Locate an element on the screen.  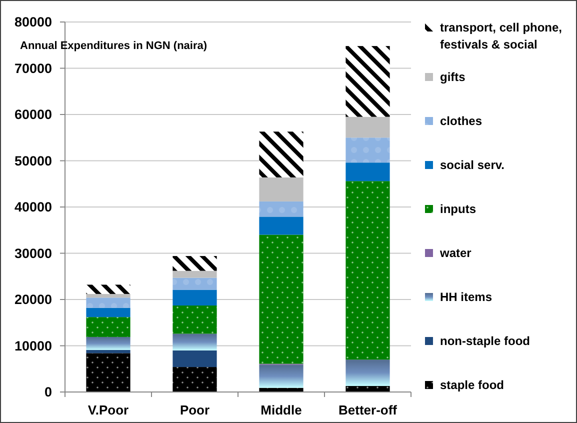
y-tick-label: 80000 is located at coordinates (33, 22).